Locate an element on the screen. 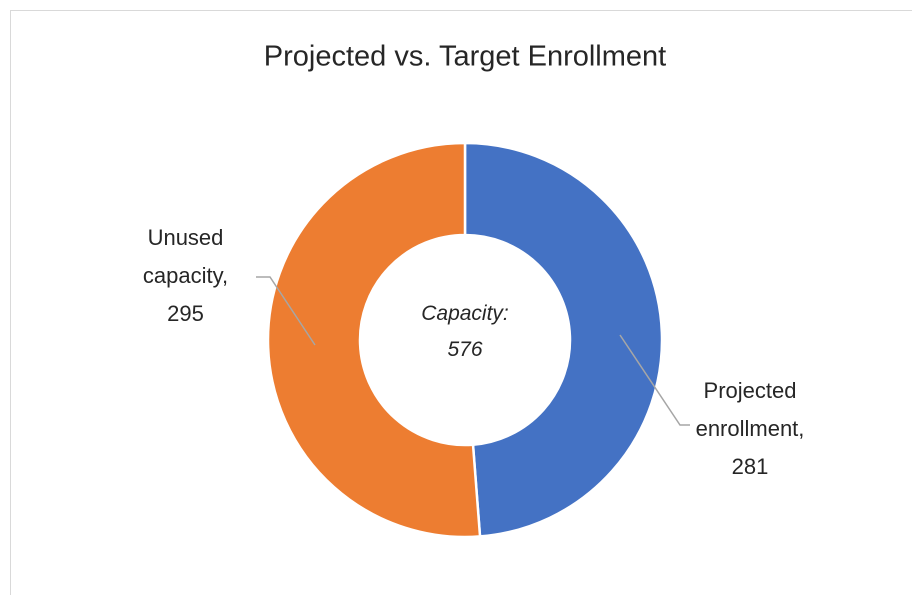 The image size is (912, 595). center-label: Capacity: 576 is located at coordinates (465, 331).